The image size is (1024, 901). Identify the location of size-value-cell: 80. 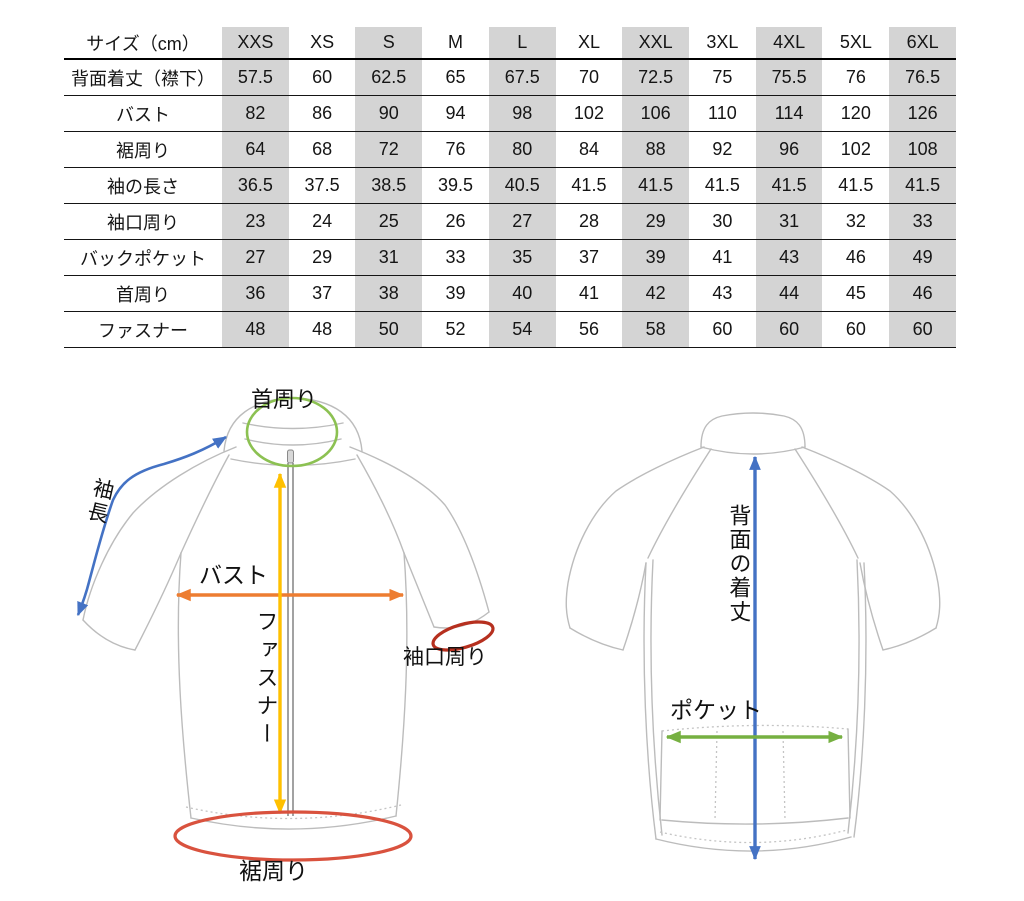
(522, 149).